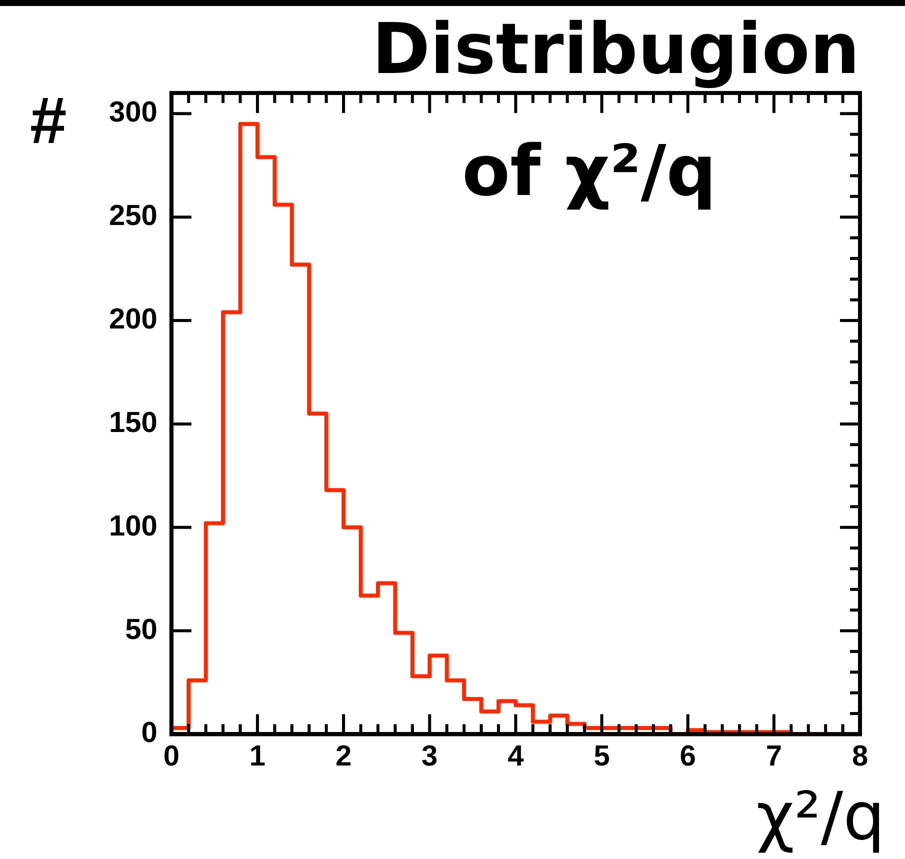 The image size is (905, 859). What do you see at coordinates (133, 216) in the screenshot?
I see `y-tick-label: 250` at bounding box center [133, 216].